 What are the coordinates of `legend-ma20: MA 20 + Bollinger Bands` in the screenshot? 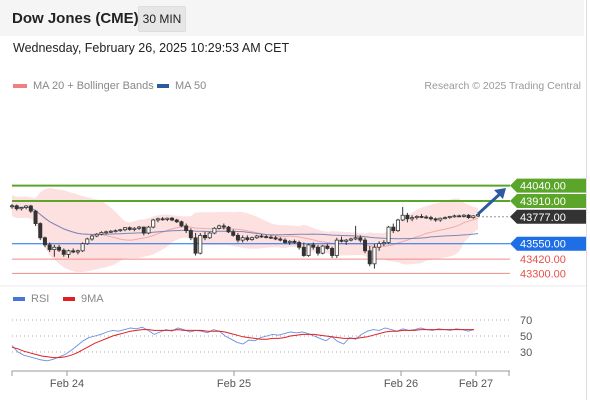 It's located at (83, 86).